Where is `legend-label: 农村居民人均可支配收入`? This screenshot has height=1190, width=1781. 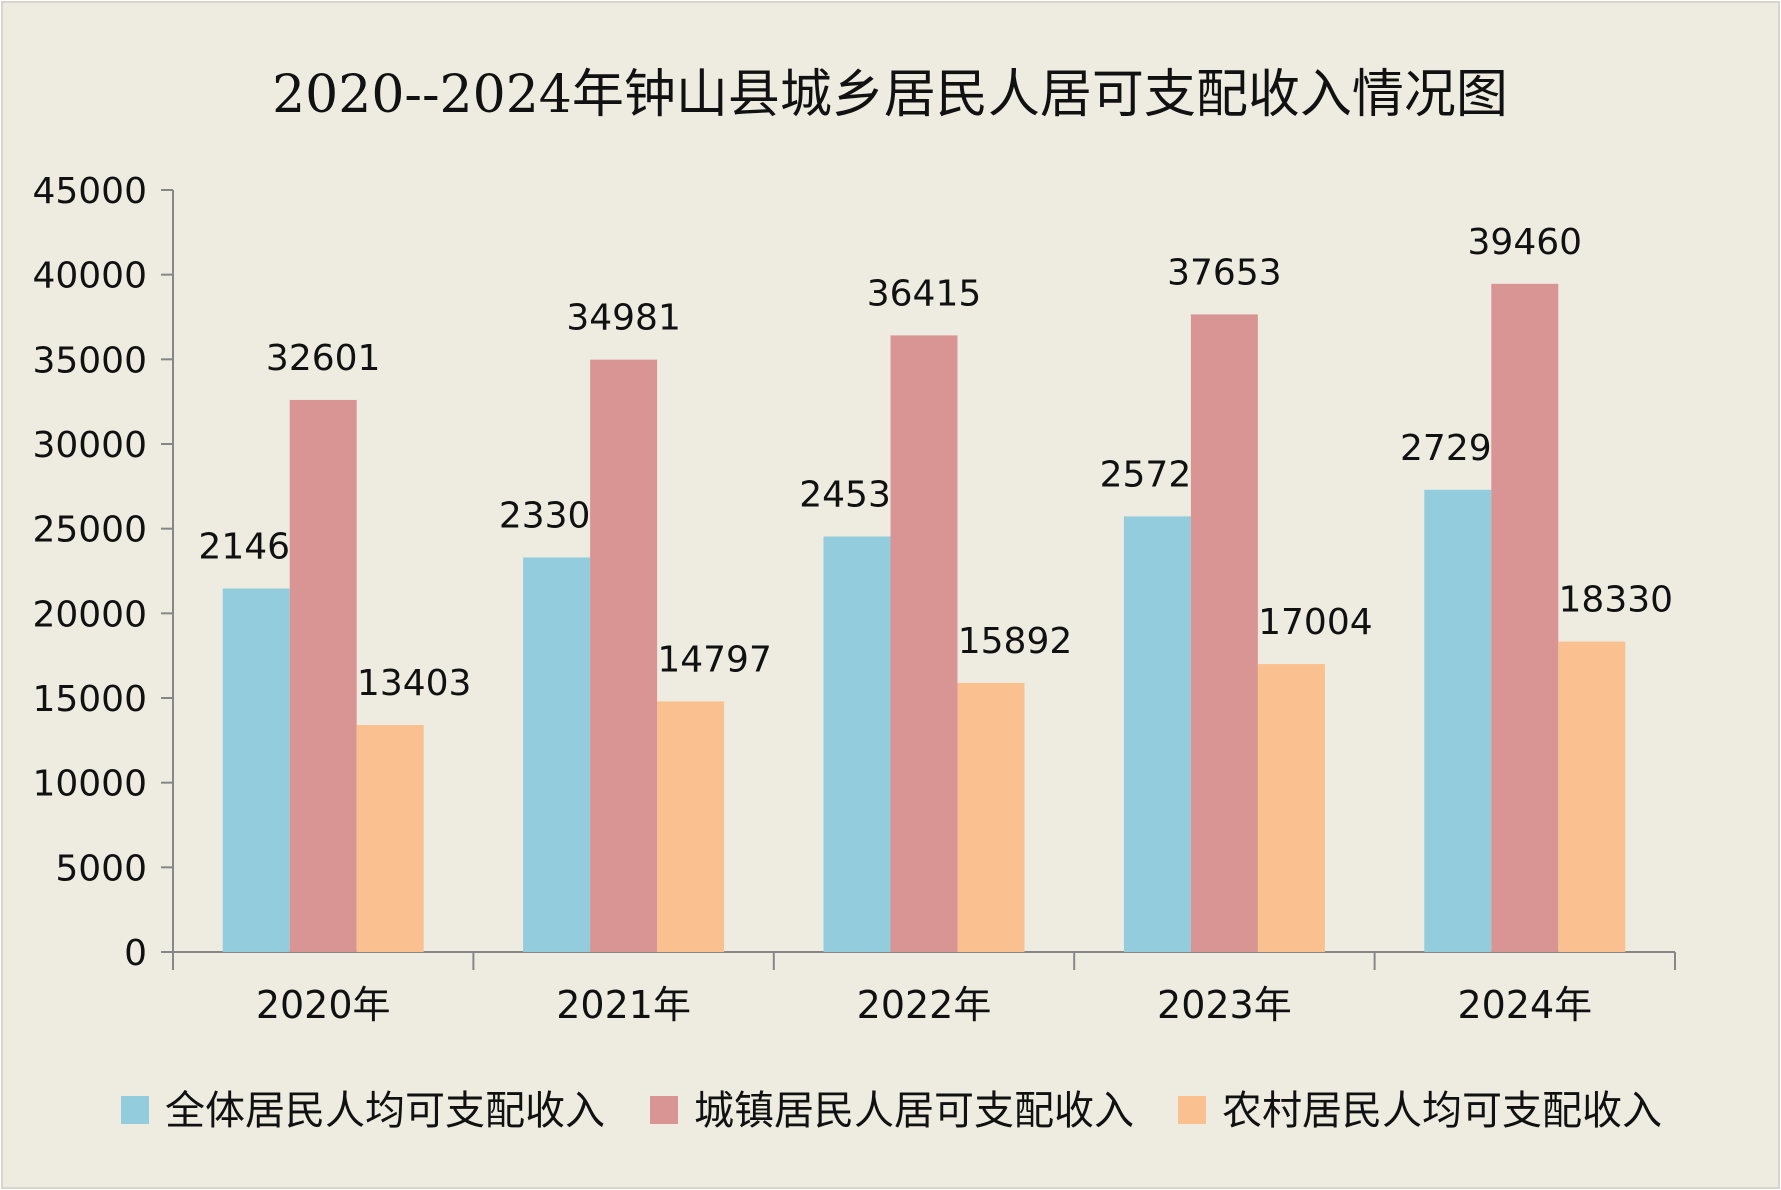 legend-label: 农村居民人均可支配收入 is located at coordinates (1442, 1111).